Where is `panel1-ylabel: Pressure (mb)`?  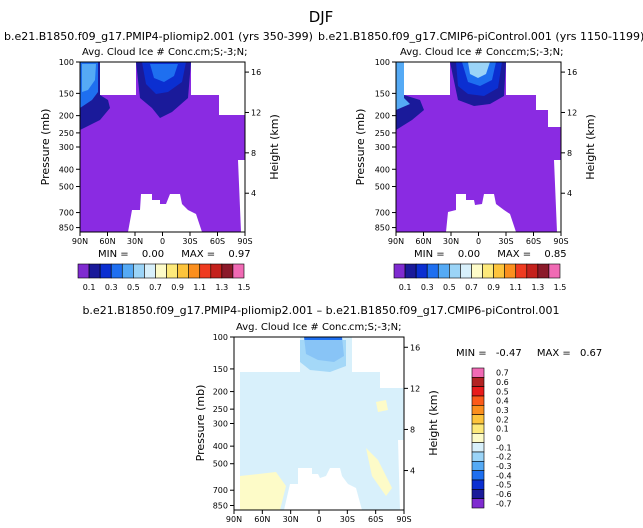
panel1-ylabel: Pressure (mb) is located at coordinates (45, 147).